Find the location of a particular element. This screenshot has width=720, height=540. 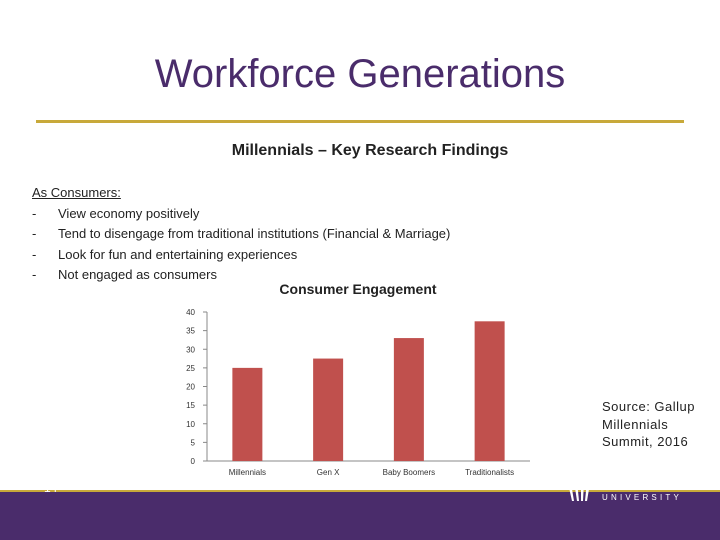

logo-name: BELLEVUE is located at coordinates (652, 484).